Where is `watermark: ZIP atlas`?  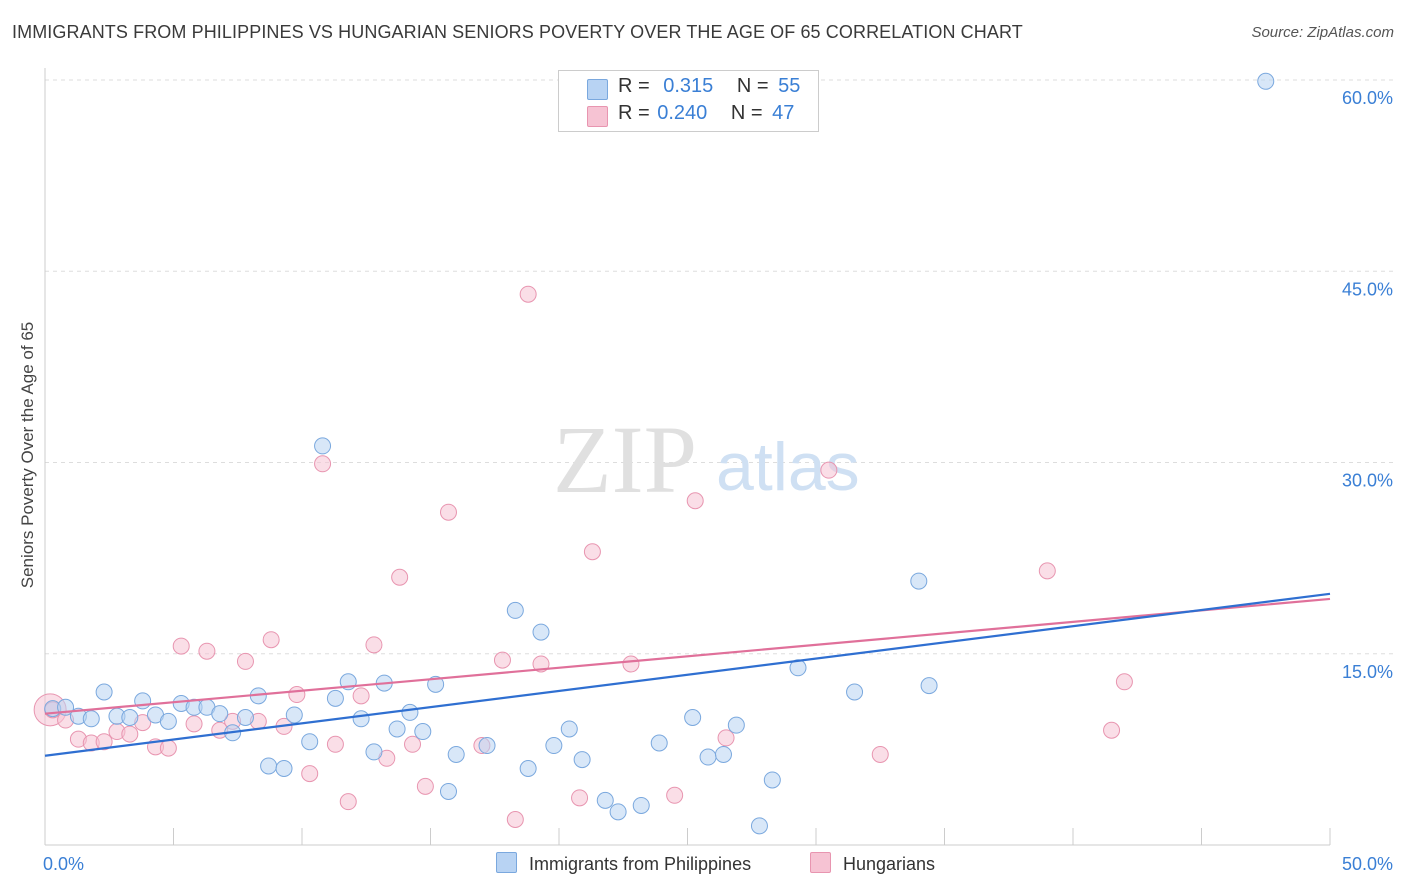
watermark: ZIP atlas is located at coordinates (706, 459).